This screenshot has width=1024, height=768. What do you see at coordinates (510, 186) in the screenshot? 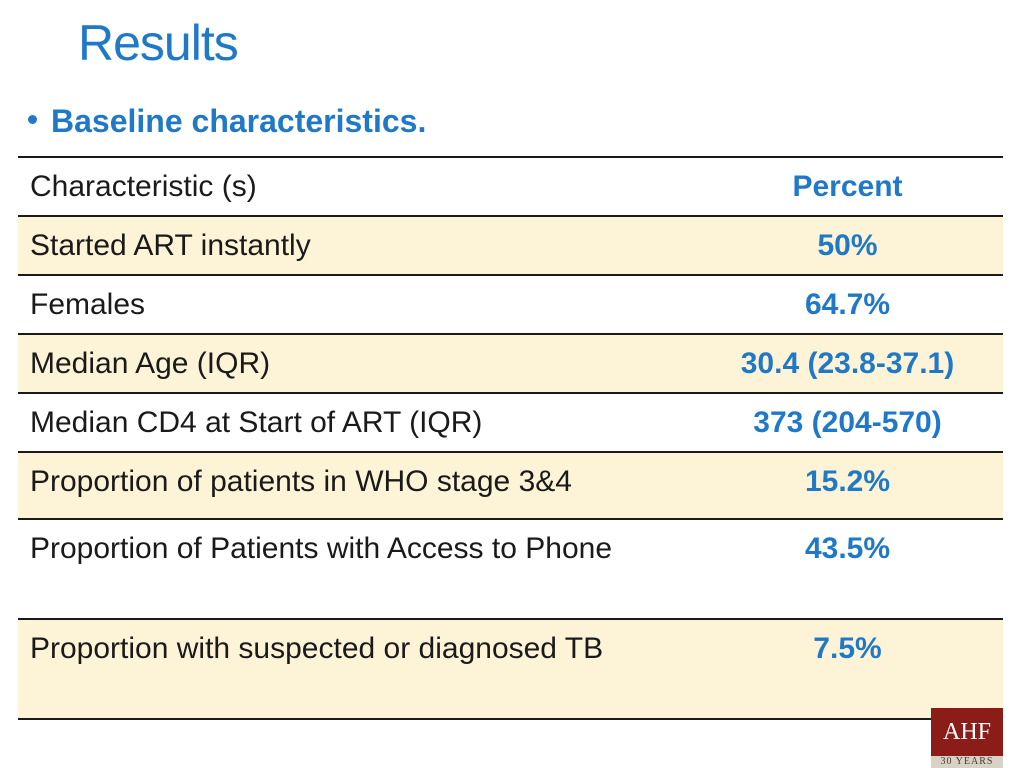
I see `table-header-row: Characteristic (s) Percent` at bounding box center [510, 186].